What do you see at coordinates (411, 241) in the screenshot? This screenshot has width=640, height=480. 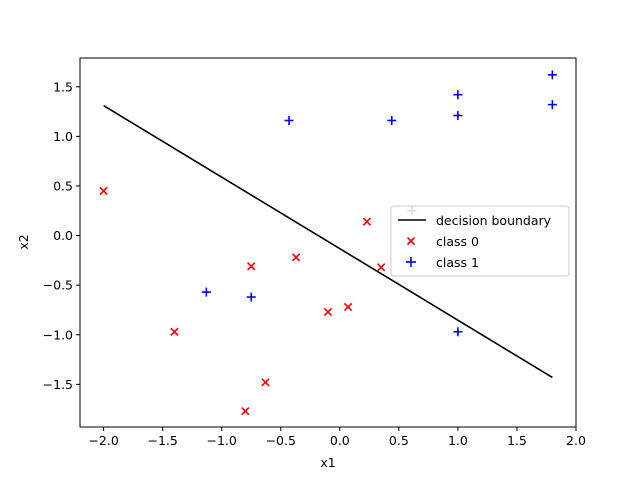 I see `legend-x-marker` at bounding box center [411, 241].